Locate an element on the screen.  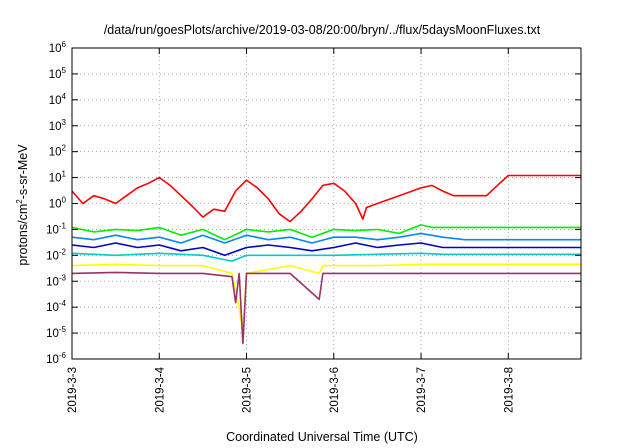
x-tick-label: 2019-3-5 is located at coordinates (248, 390).